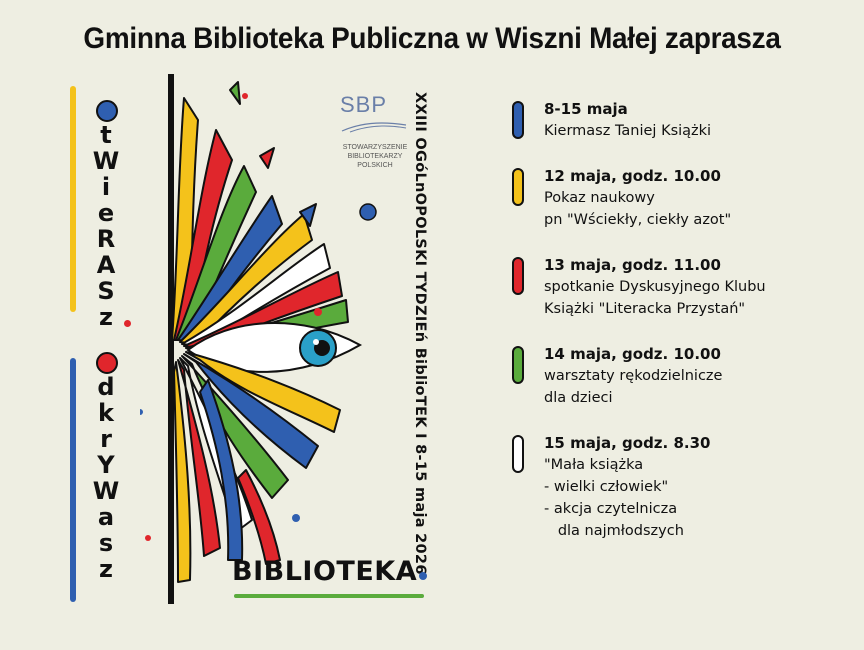 This screenshot has width=864, height=650. Describe the element at coordinates (106, 213) in the screenshot. I see `letter: e` at that location.